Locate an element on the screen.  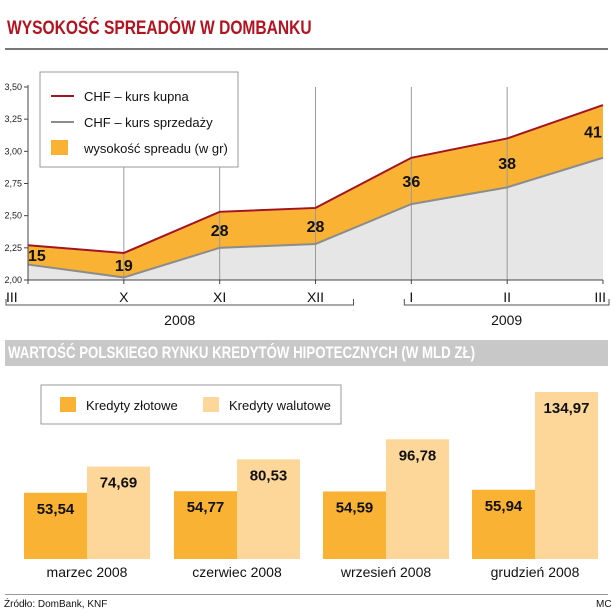
bar-data-label: 53,54 is located at coordinates (56, 509).